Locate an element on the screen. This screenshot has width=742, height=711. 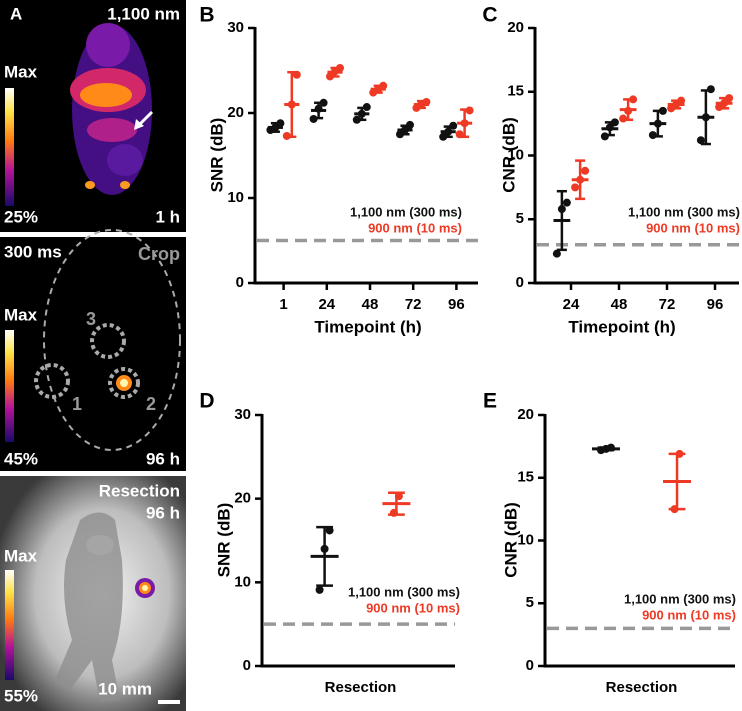
x-tick-label: 1 is located at coordinates (283, 304).